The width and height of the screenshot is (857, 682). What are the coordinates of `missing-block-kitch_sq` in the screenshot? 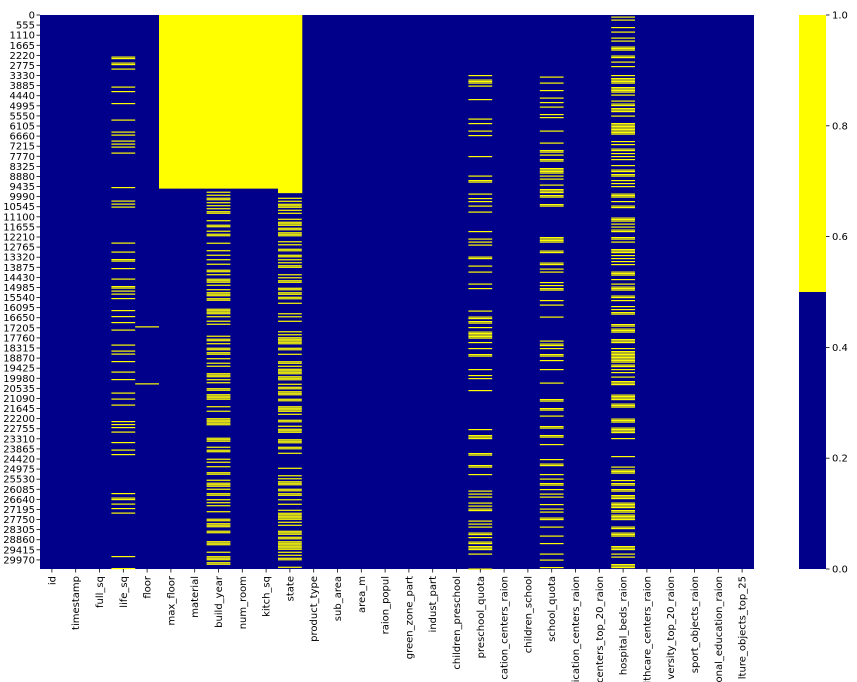 It's located at (266, 102).